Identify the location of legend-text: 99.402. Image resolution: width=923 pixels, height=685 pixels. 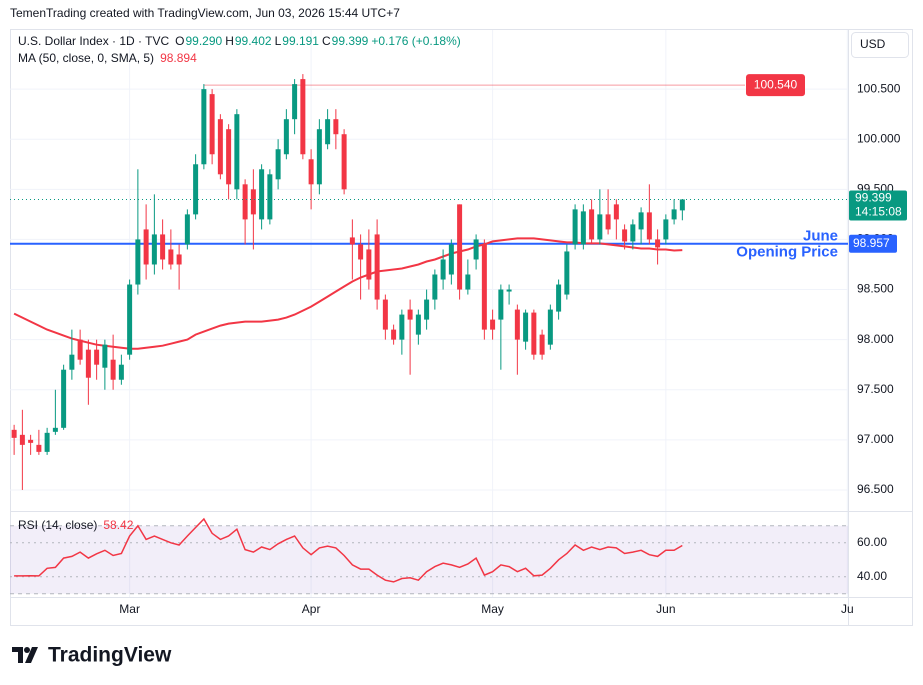
(253, 41).